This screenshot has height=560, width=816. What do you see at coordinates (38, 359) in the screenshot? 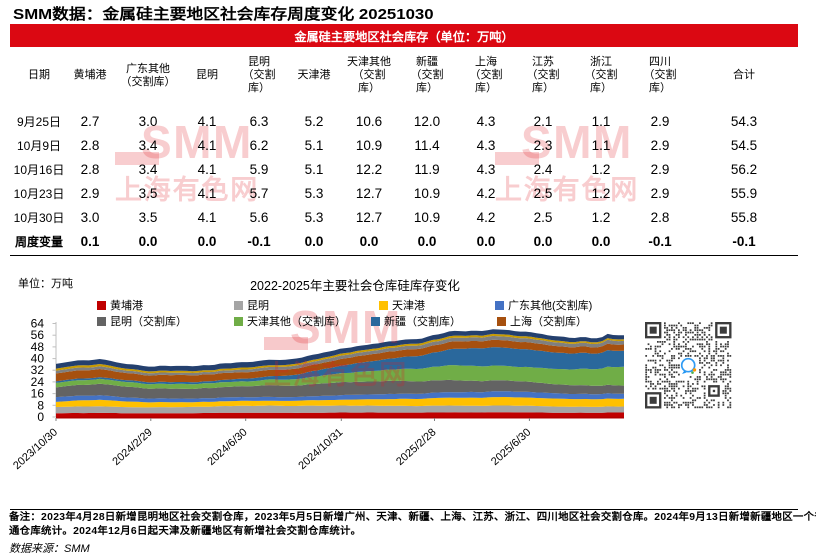
I see `svg-text: 40` at bounding box center [38, 359].